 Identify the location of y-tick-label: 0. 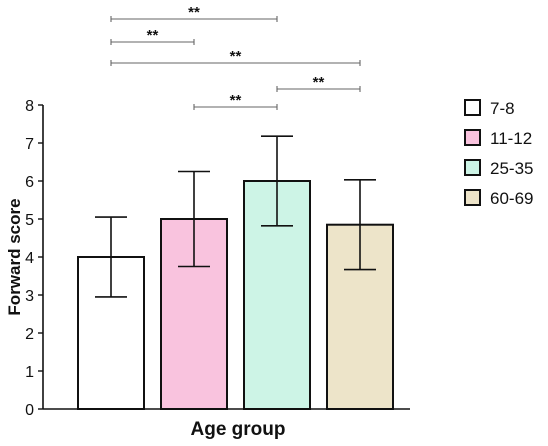
(29, 410).